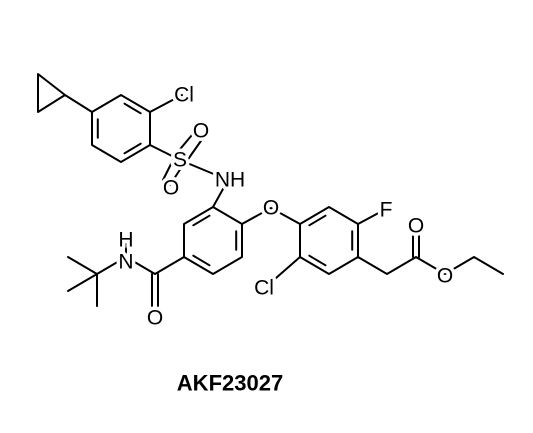 The image size is (533, 433). I want to click on atom-label: H, so click(125, 240).